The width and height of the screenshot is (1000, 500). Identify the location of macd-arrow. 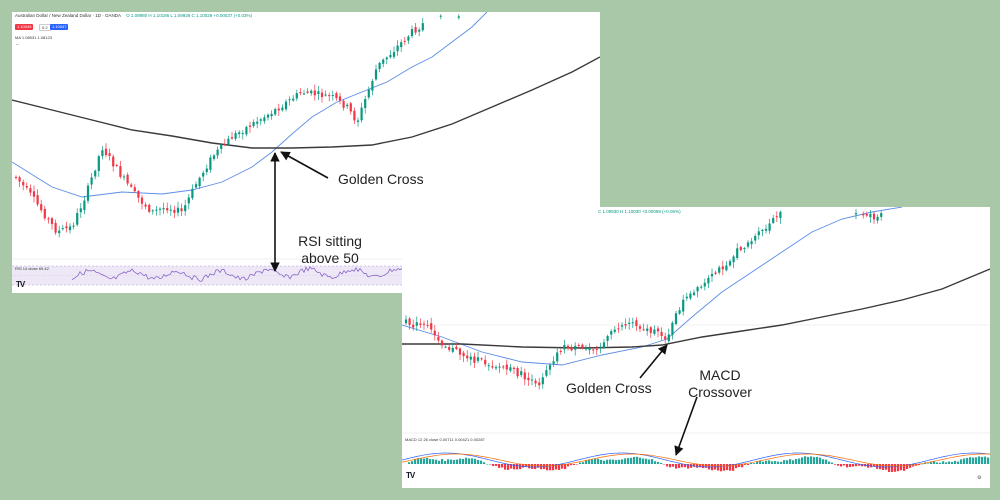
(686, 426).